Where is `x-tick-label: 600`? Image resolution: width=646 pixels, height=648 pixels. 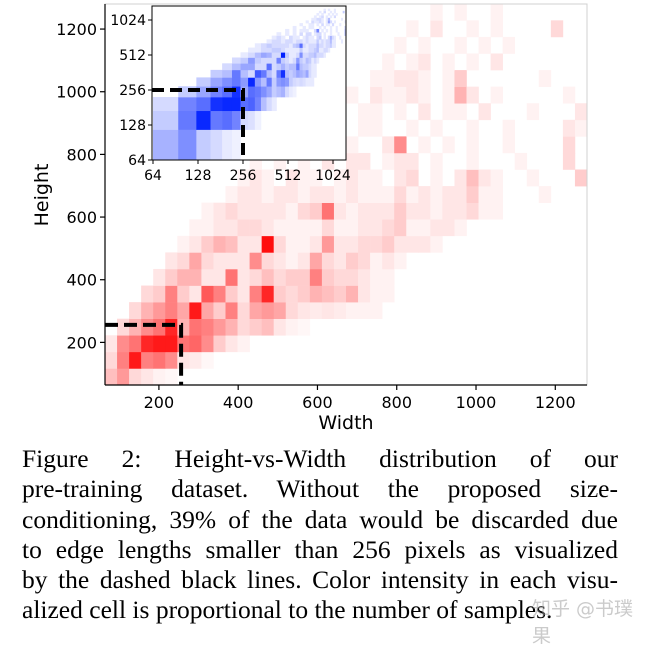
x-tick-label: 600 is located at coordinates (317, 402).